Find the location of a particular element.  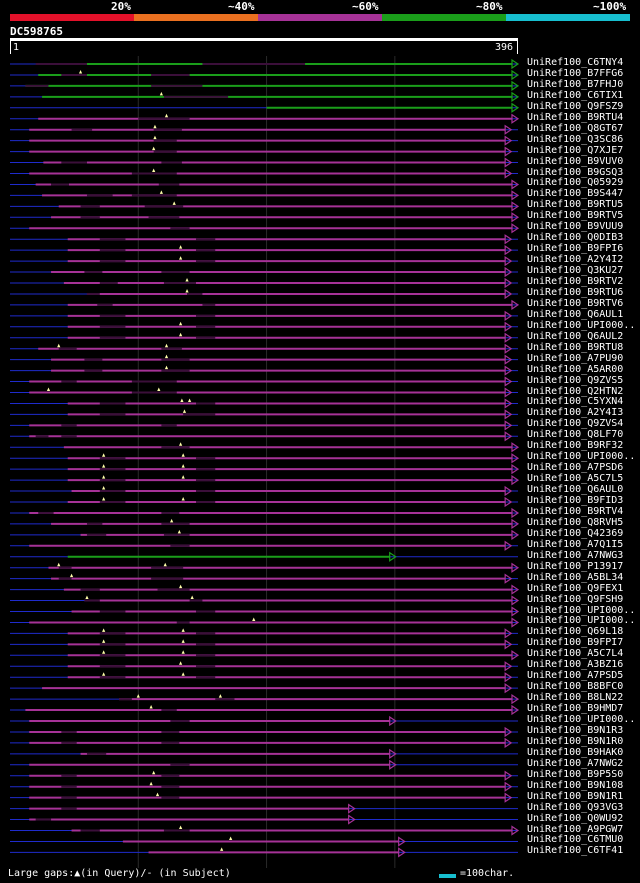

hit-label: UniRef100_Q69L18 is located at coordinates (575, 632).